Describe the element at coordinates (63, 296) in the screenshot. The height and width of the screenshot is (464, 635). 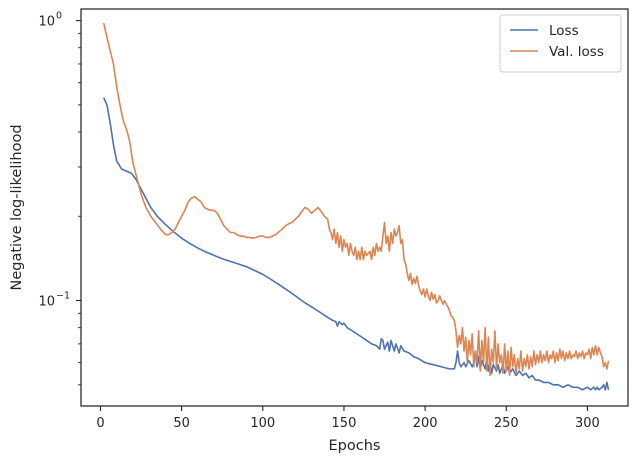
I see `y-tick-label-exponent: −1` at that location.